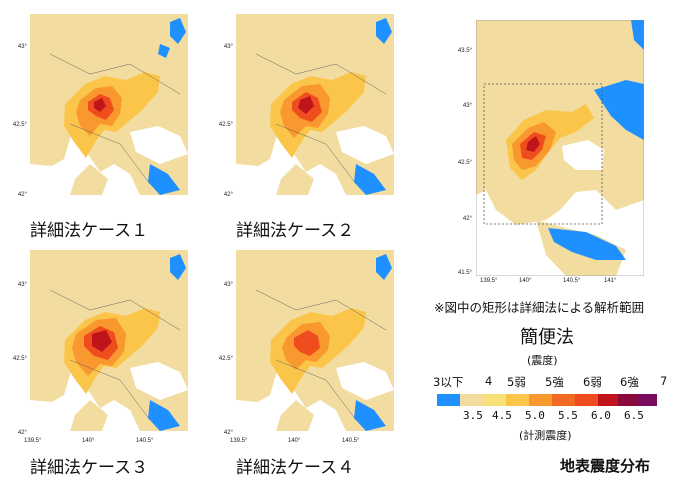 The height and width of the screenshot is (487, 692). I want to click on measured-value: 3.5, so click(473, 415).